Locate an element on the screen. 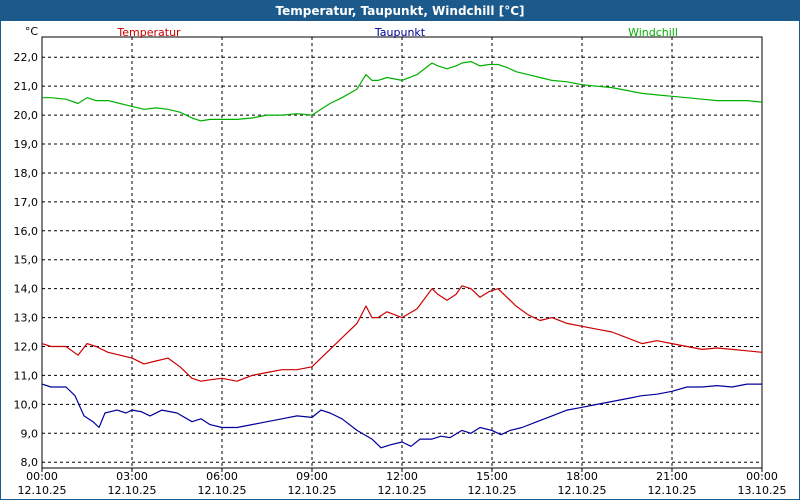 This screenshot has width=800, height=500. legend-temperatur: Temperatur is located at coordinates (148, 32).